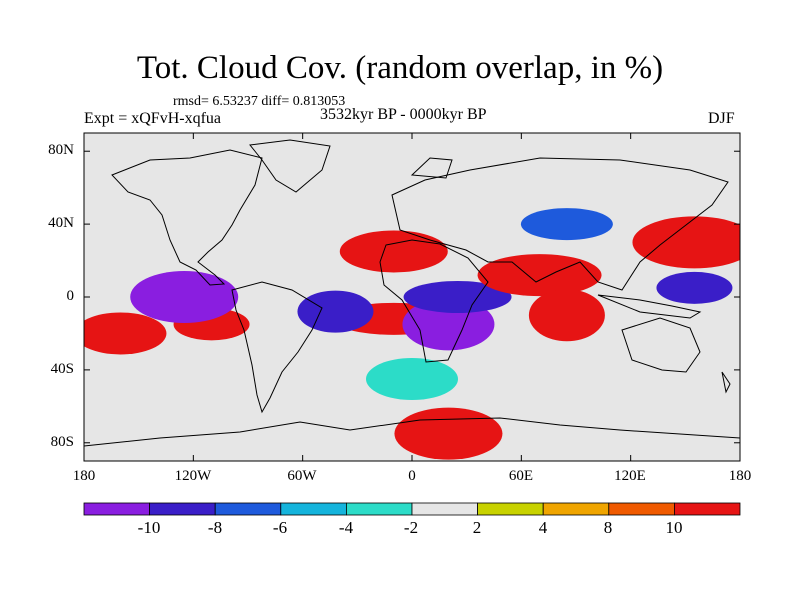 The height and width of the screenshot is (600, 800). Describe the element at coordinates (302, 476) in the screenshot. I see `lon-tick-label: 60W` at that location.